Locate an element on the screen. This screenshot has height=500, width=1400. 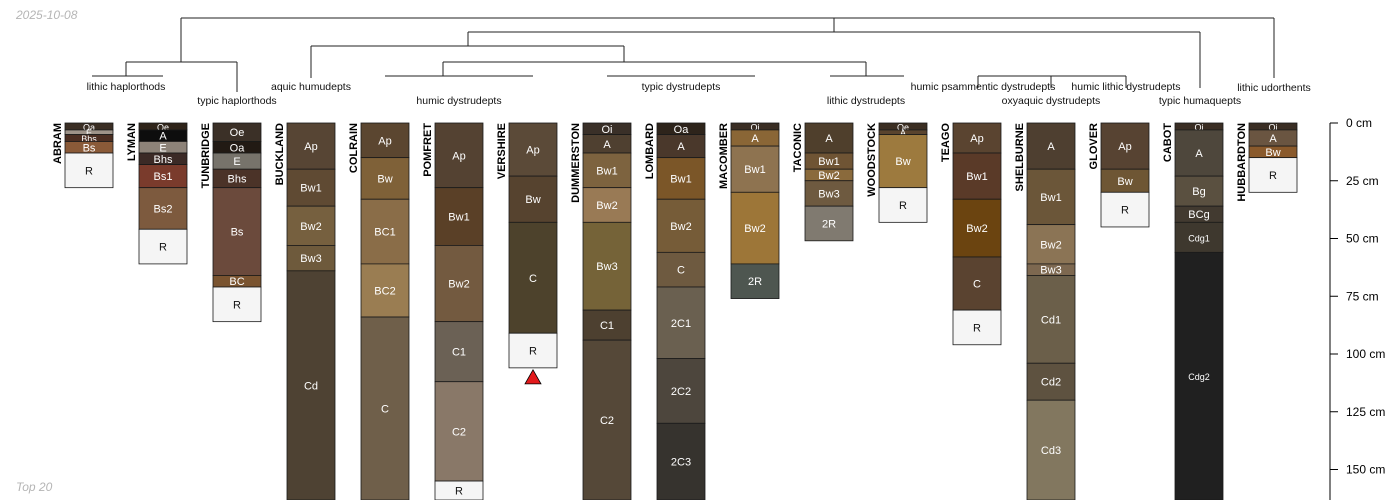
profile-name: LYMAN is located at coordinates (132, 142).